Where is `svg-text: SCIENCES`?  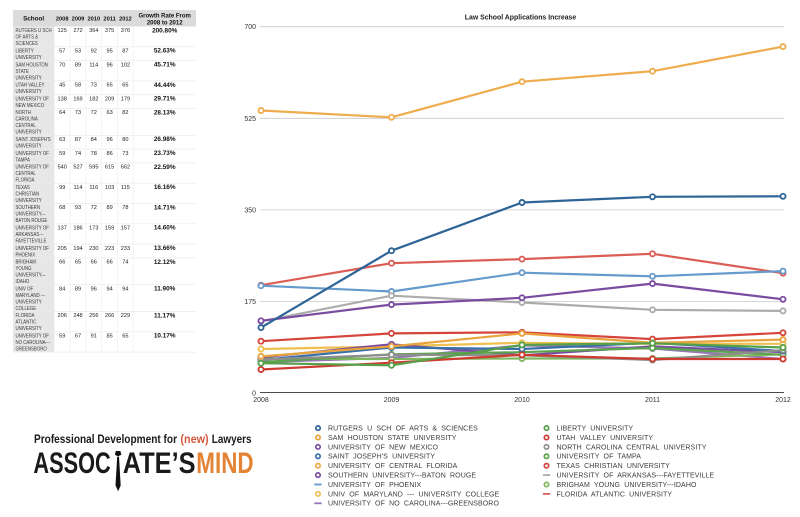 svg-text: SCIENCES is located at coordinates (27, 44).